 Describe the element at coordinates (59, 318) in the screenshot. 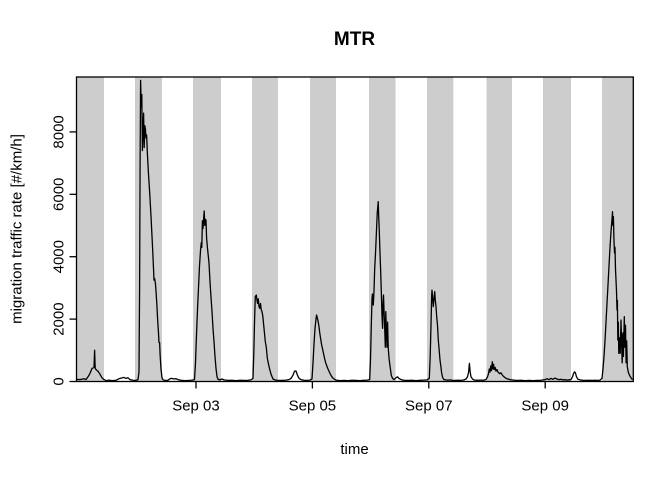

I see `y-tick-label: 2000` at that location.